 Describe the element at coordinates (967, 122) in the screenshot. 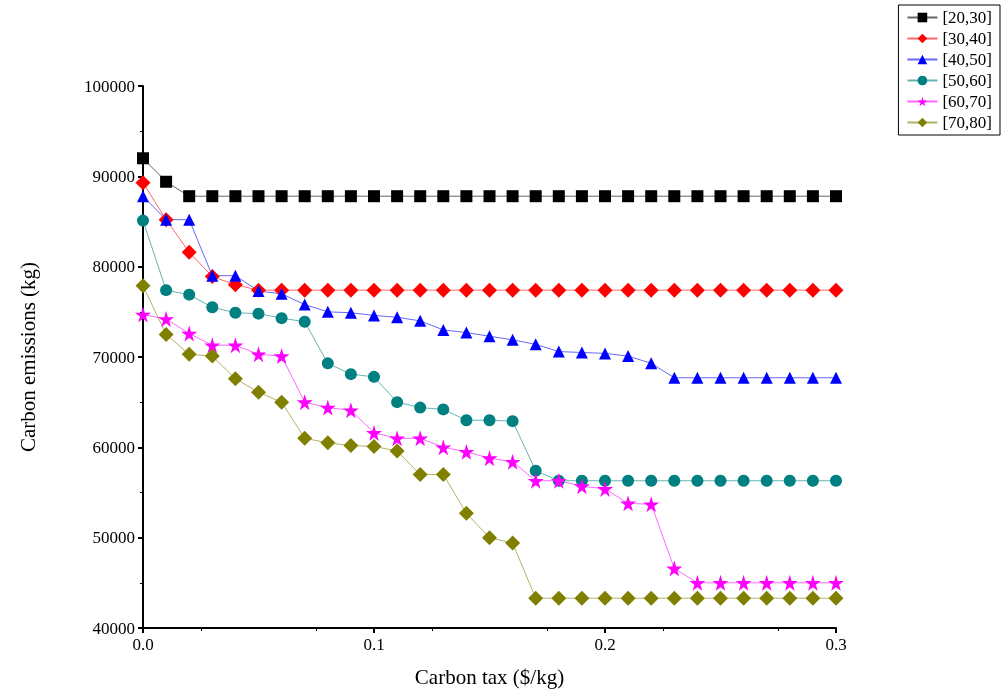

I see `legend-label: [70,80]` at that location.